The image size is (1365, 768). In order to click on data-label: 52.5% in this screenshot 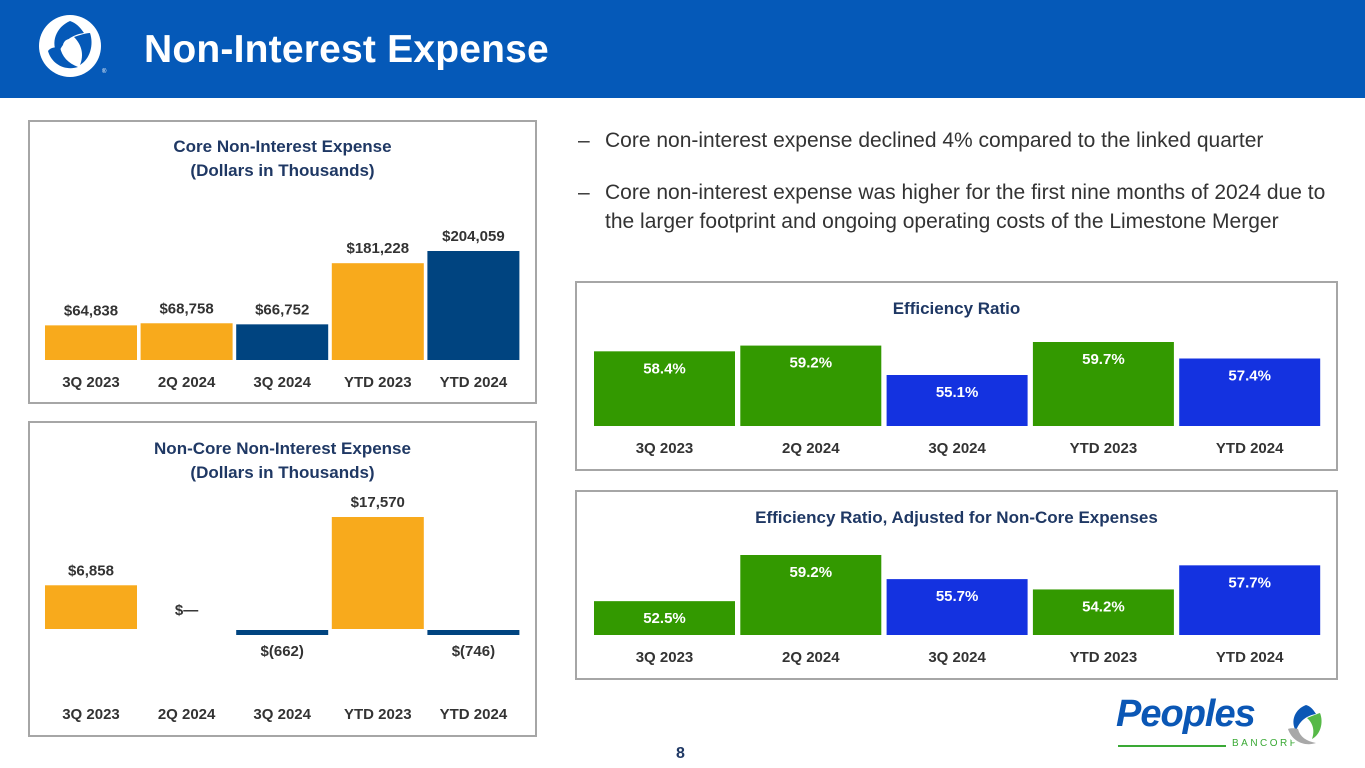, I will do `click(664, 618)`.